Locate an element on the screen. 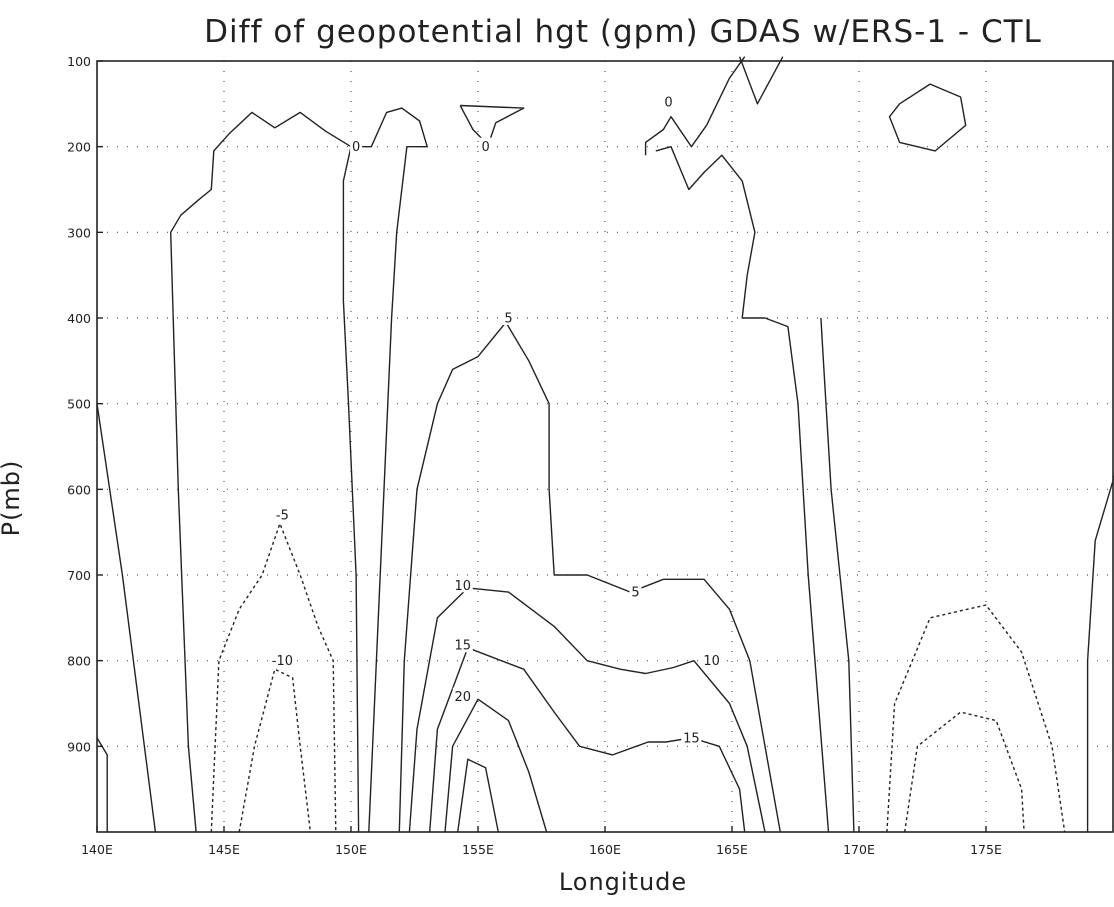 The height and width of the screenshot is (907, 1114). y-tick-label: 200 is located at coordinates (79, 147).